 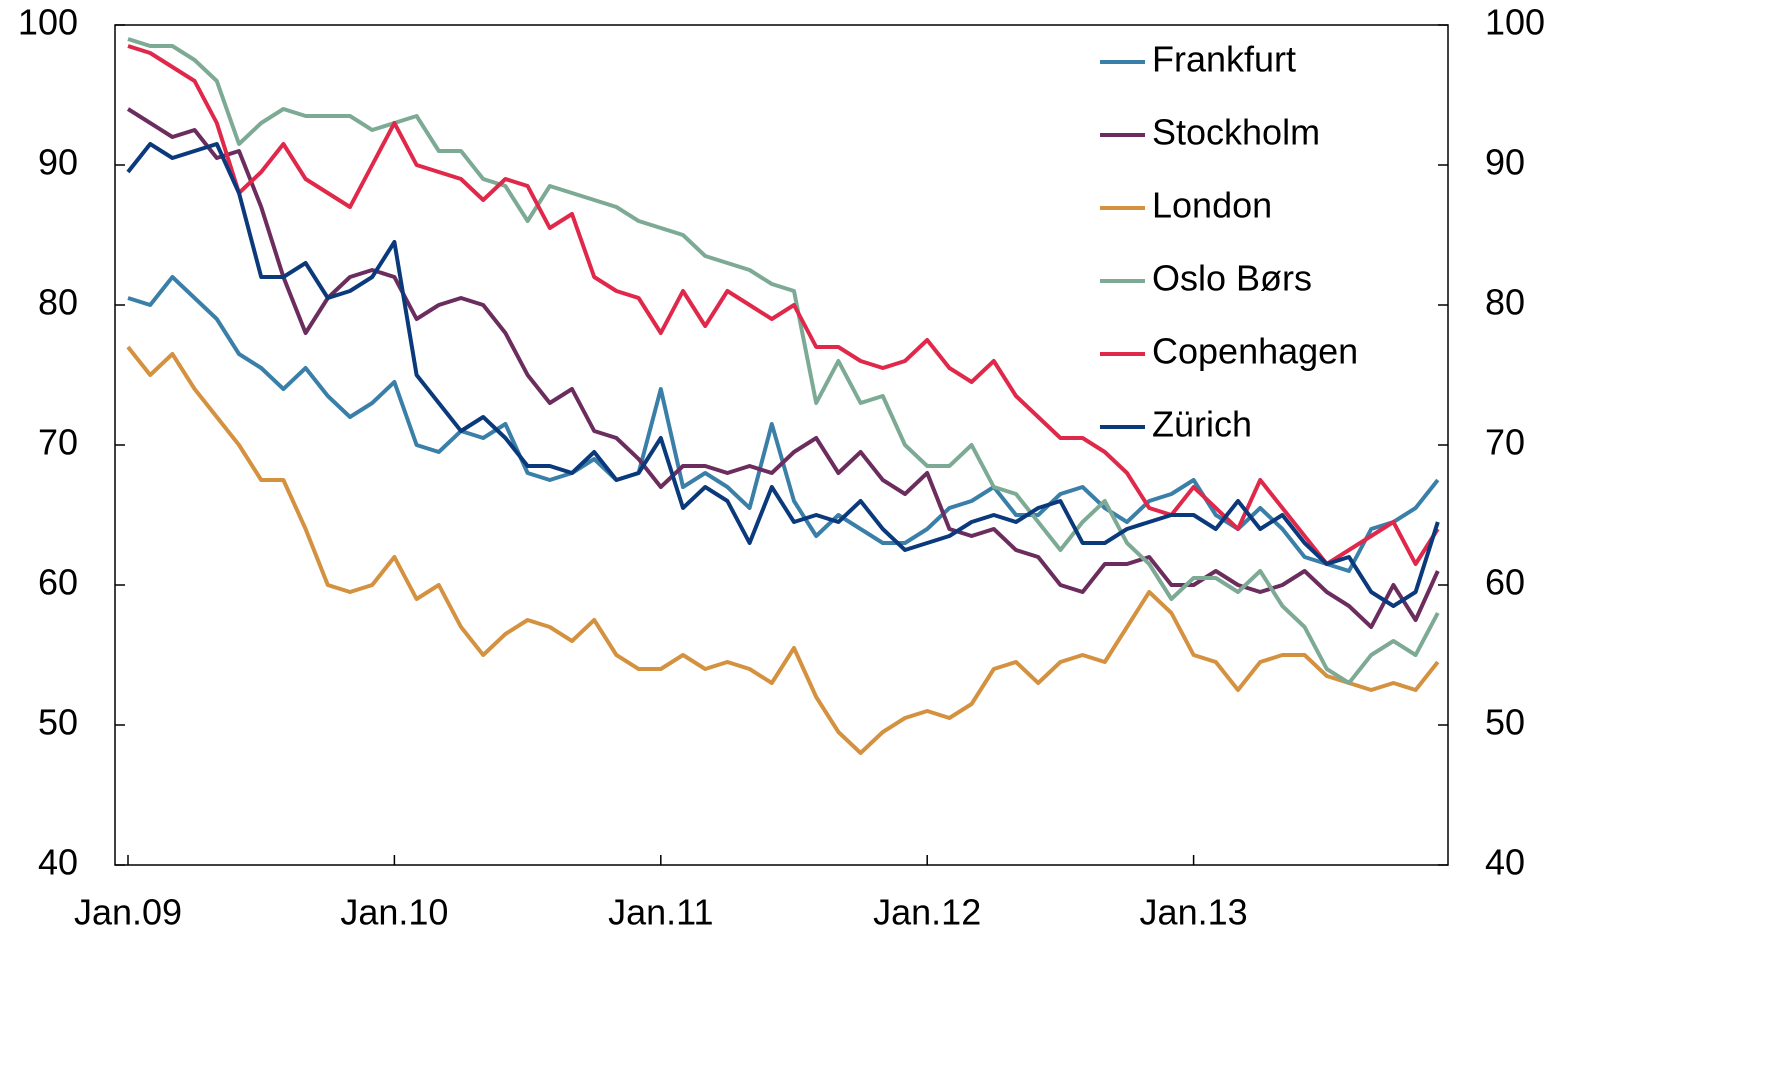 What do you see at coordinates (927, 912) in the screenshot?
I see `x-tick-label: Jan.12` at bounding box center [927, 912].